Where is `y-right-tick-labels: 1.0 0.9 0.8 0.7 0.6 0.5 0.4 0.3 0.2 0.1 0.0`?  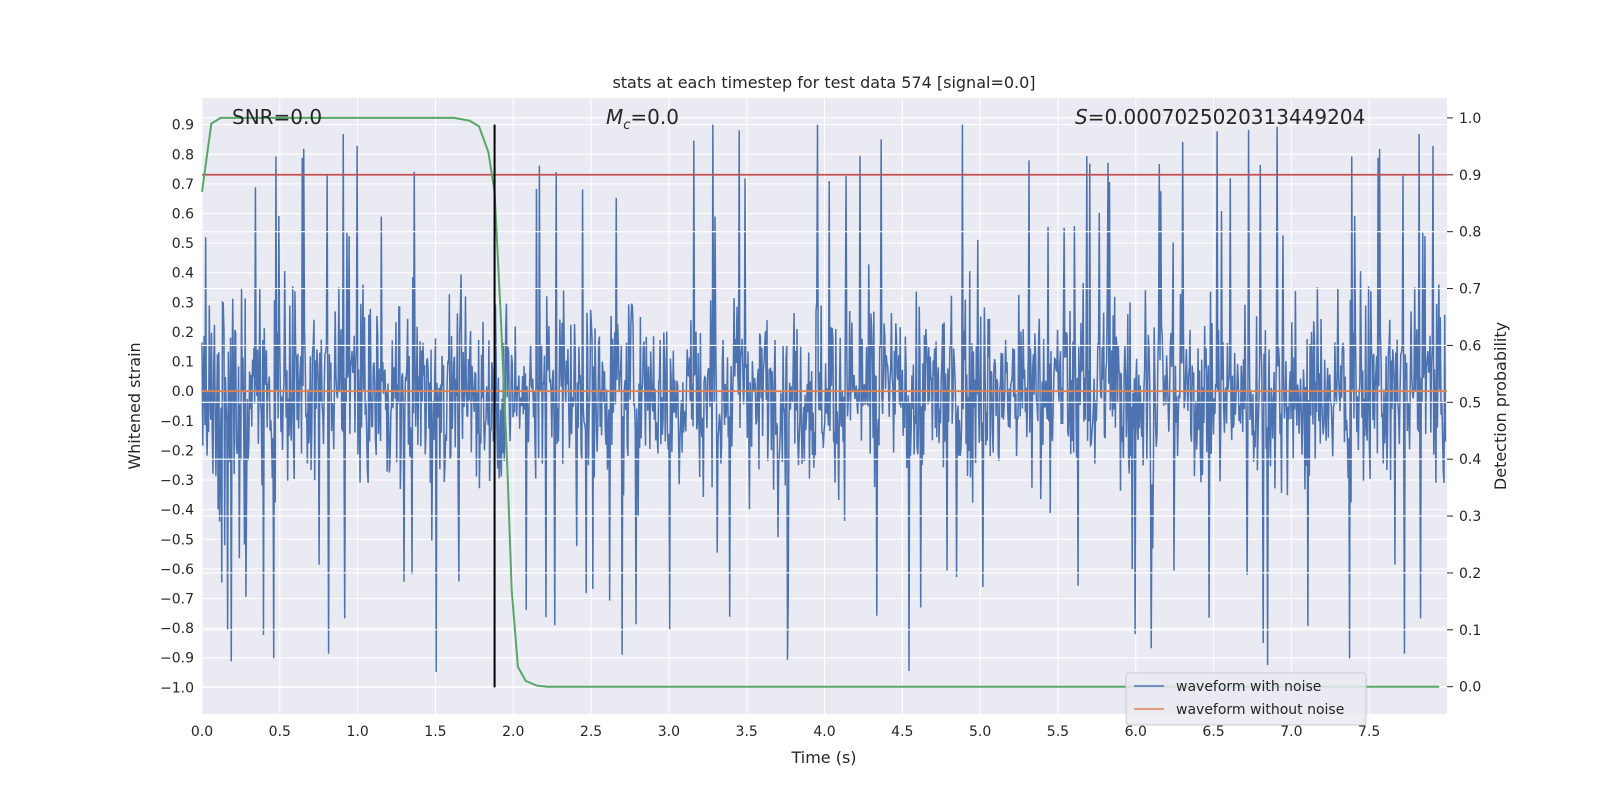 y-right-tick-labels: 1.0 0.9 0.8 0.7 0.6 0.5 0.4 0.3 0.2 0.1 0.0 is located at coordinates (1464, 403).